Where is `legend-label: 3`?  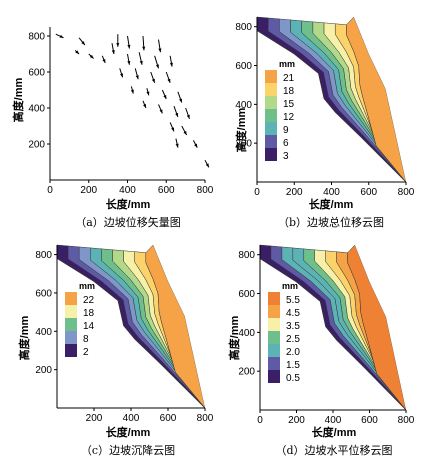 legend-label: 3 is located at coordinates (286, 156).